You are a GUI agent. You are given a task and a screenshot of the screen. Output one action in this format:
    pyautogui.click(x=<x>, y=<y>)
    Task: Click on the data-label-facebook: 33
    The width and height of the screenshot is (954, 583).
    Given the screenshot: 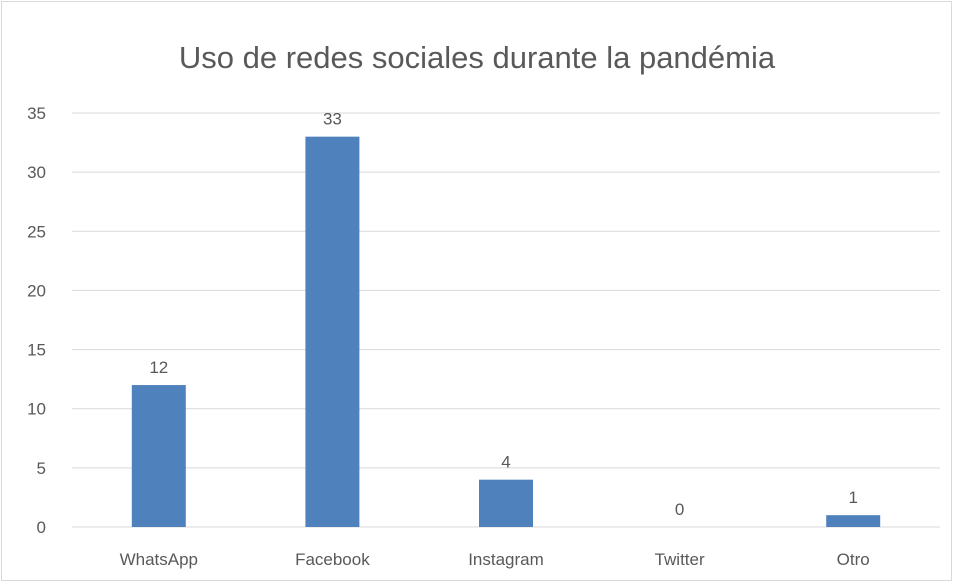 What is the action you would take?
    pyautogui.click(x=332, y=119)
    